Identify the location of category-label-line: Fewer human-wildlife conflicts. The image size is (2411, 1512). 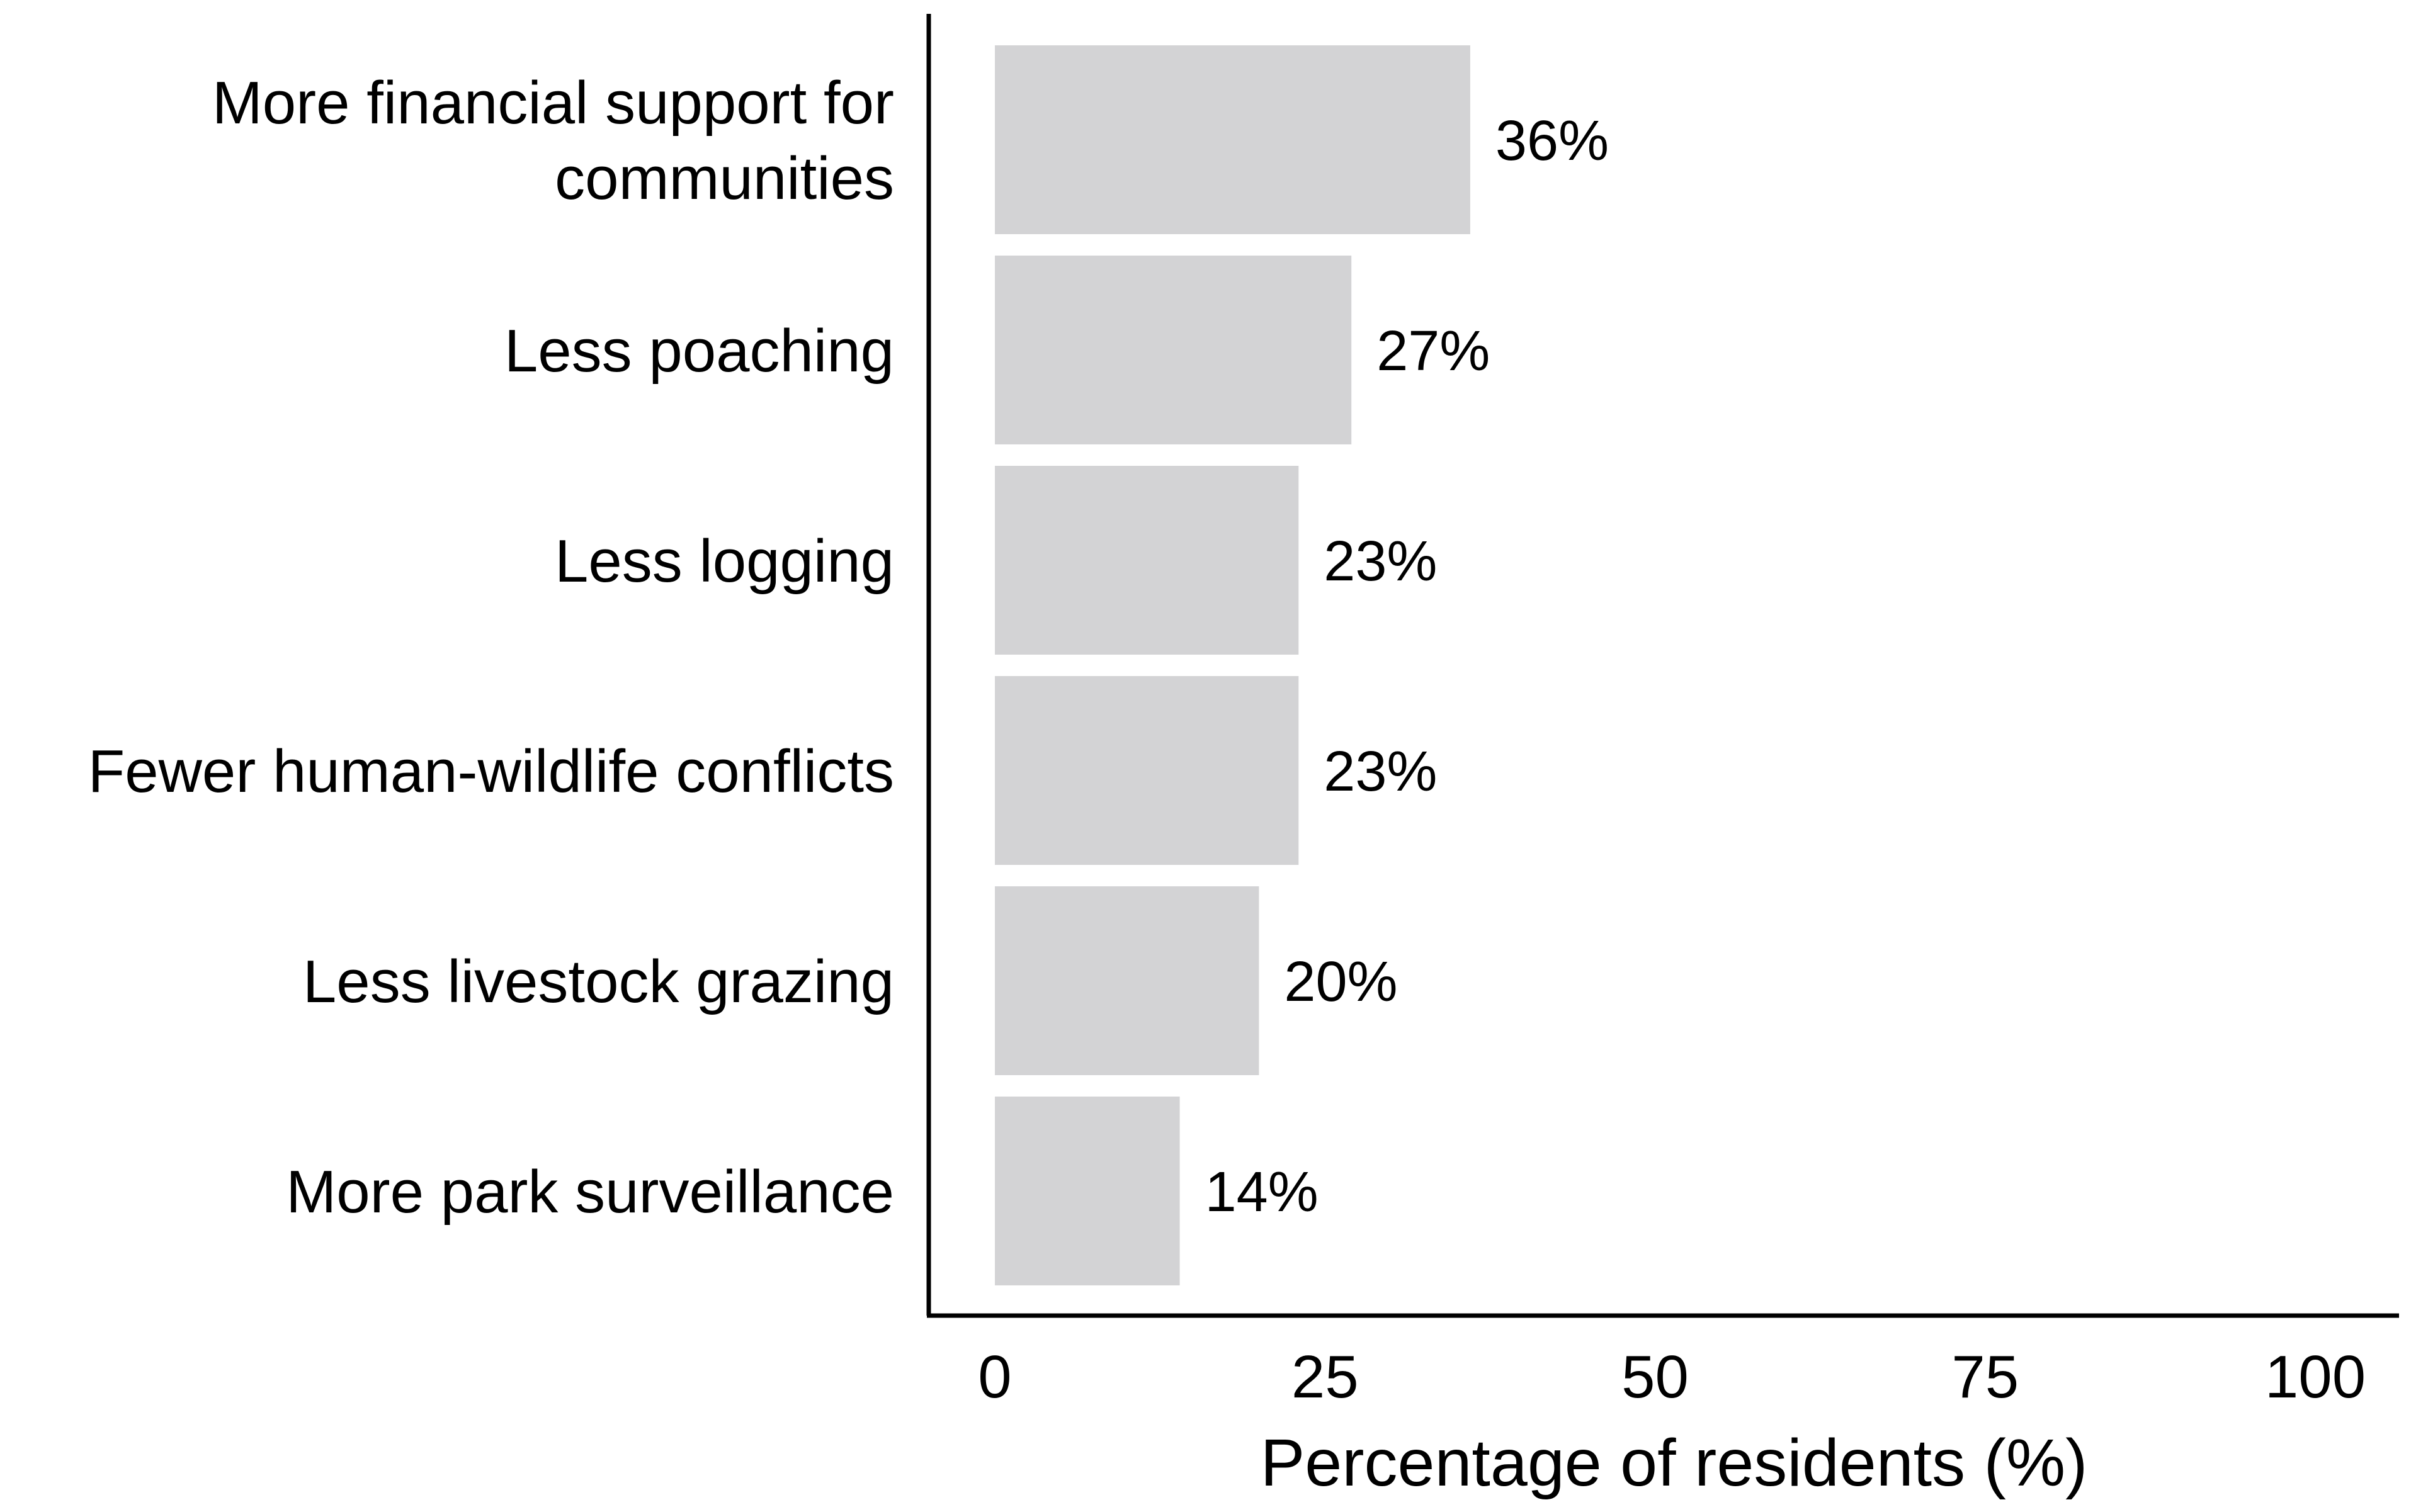
(491, 771).